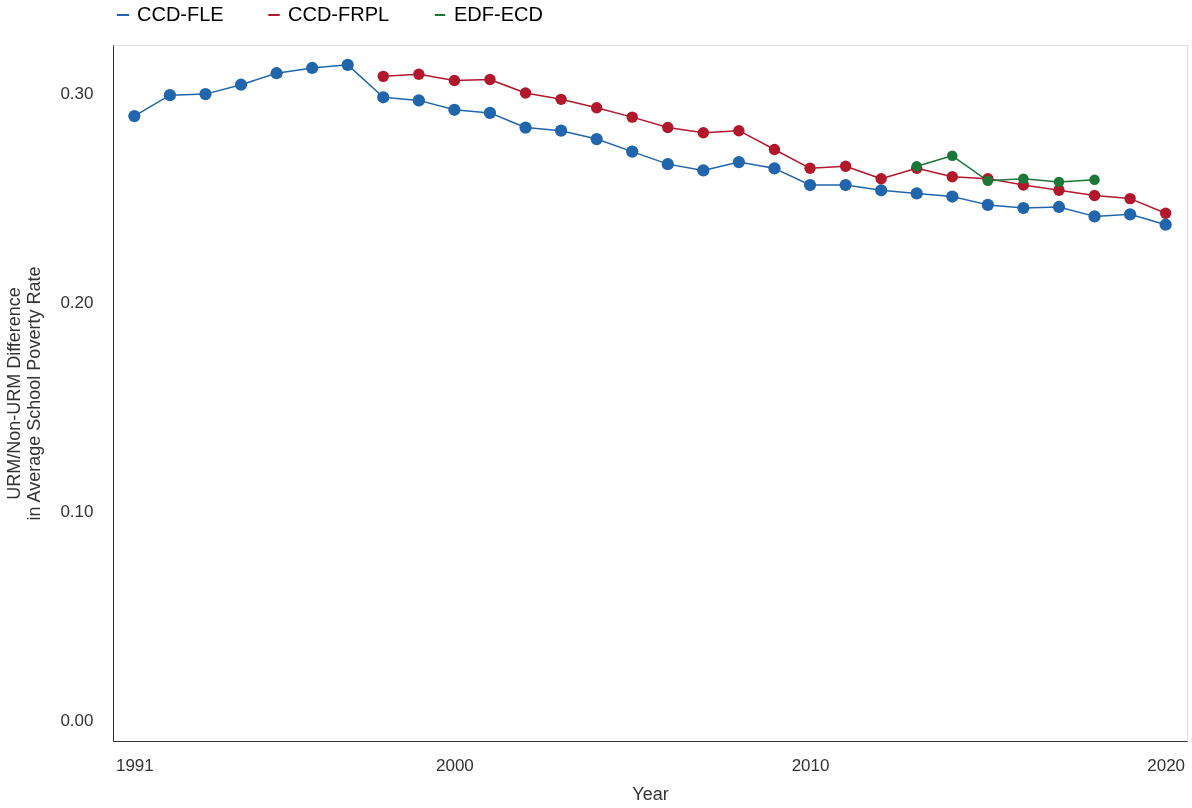 The width and height of the screenshot is (1192, 808). Describe the element at coordinates (454, 765) in the screenshot. I see `x-tick-label: 2000` at that location.